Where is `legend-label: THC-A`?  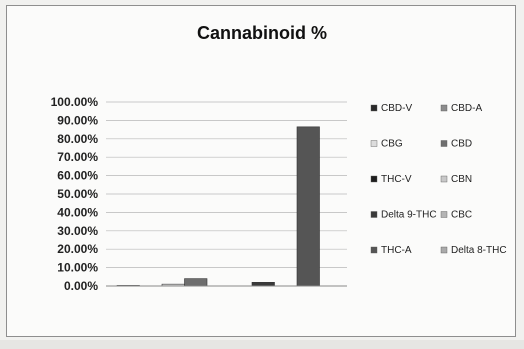 legend-label: THC-A is located at coordinates (396, 250).